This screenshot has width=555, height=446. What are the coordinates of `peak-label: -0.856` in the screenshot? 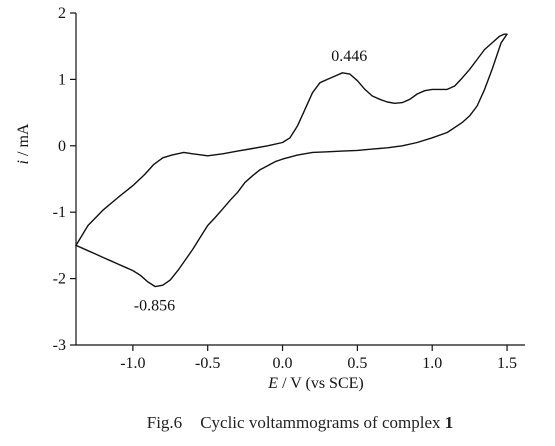 It's located at (154, 306).